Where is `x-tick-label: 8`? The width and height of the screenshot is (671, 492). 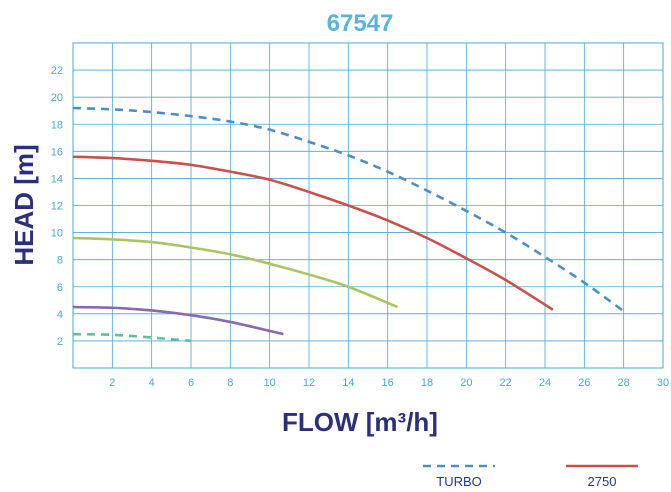
x-tick-label: 8 is located at coordinates (230, 383).